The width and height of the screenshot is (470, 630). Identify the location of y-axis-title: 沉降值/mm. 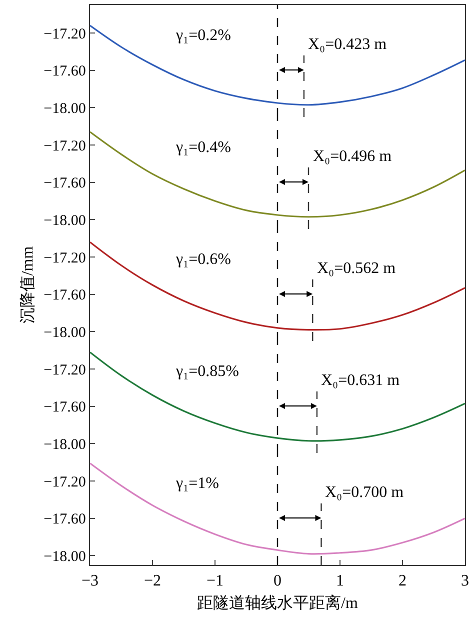
(28, 285).